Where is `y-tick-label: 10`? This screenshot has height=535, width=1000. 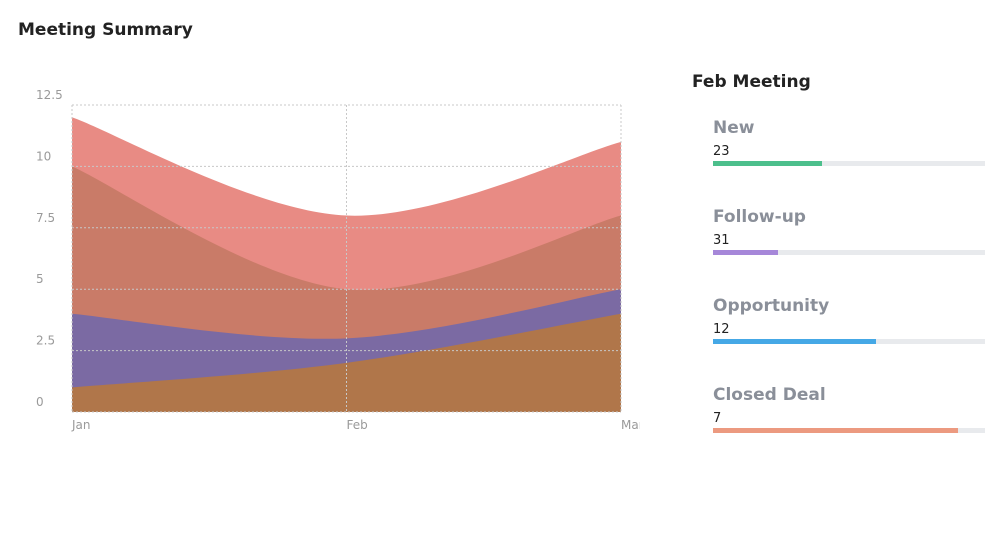 y-tick-label: 10 is located at coordinates (43, 156).